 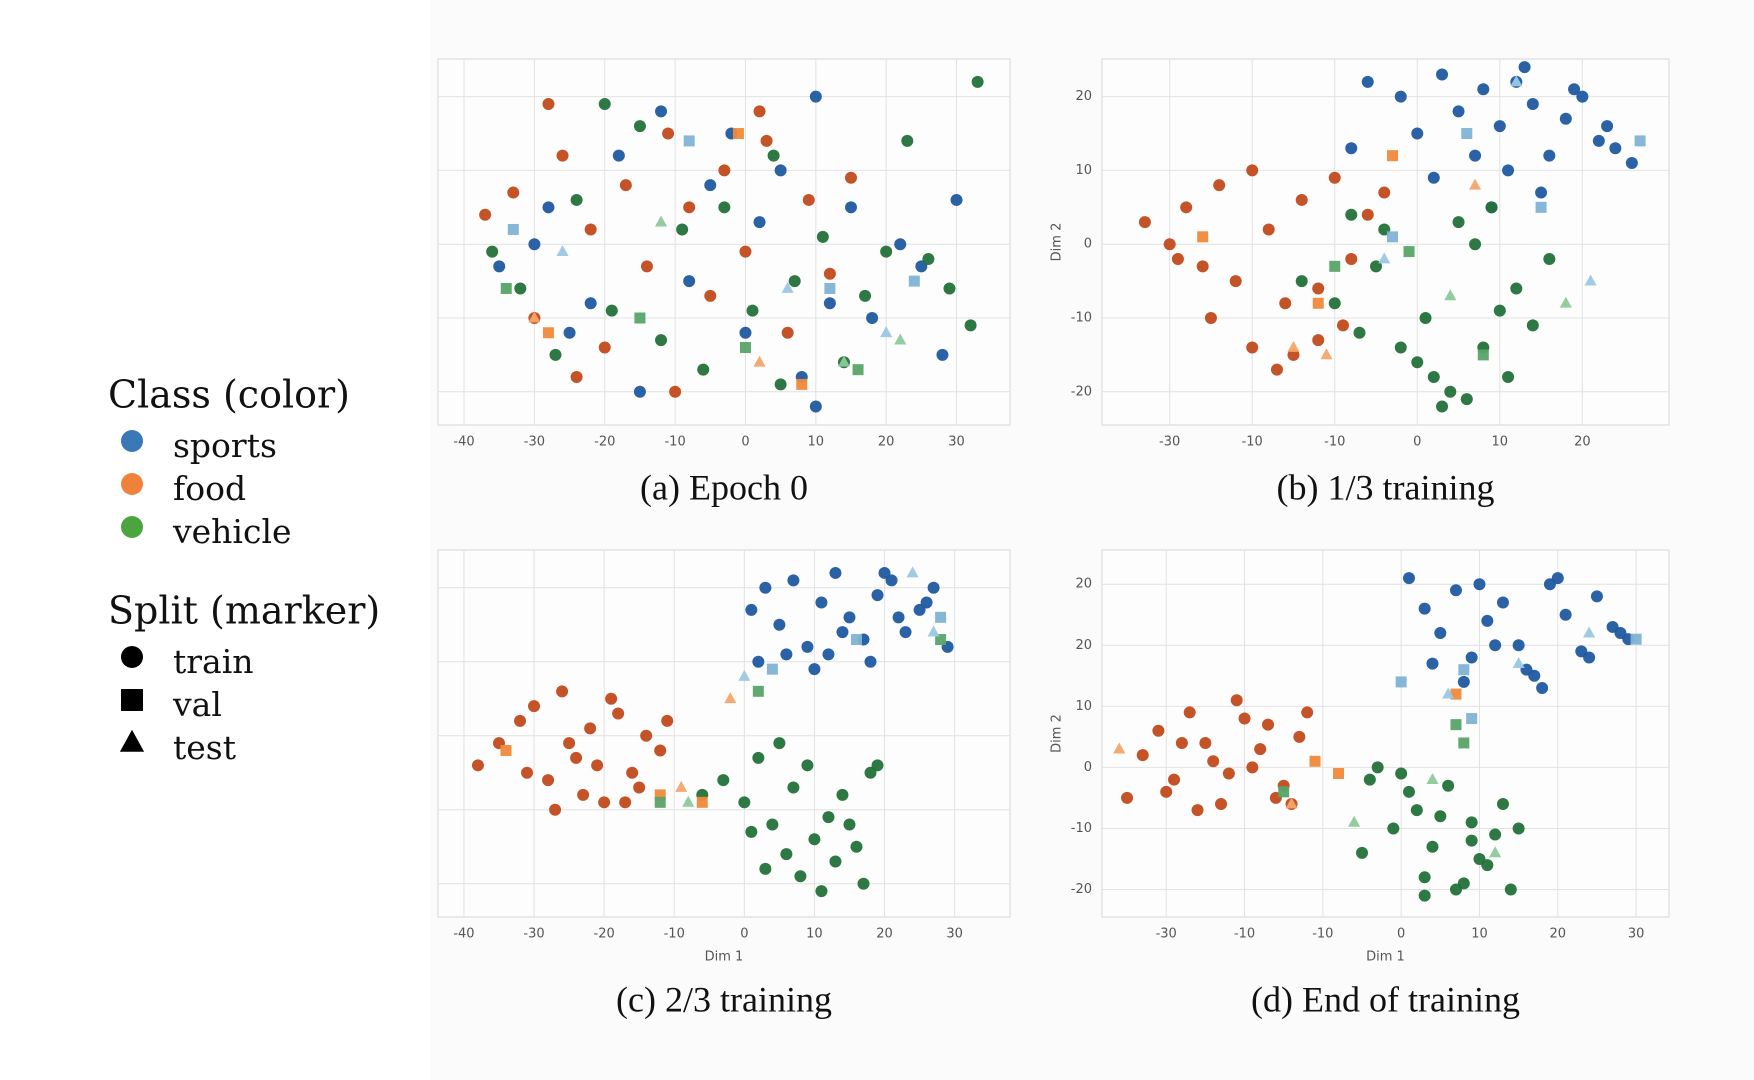 What do you see at coordinates (229, 395) in the screenshot?
I see `legend-title: Class (color)` at bounding box center [229, 395].